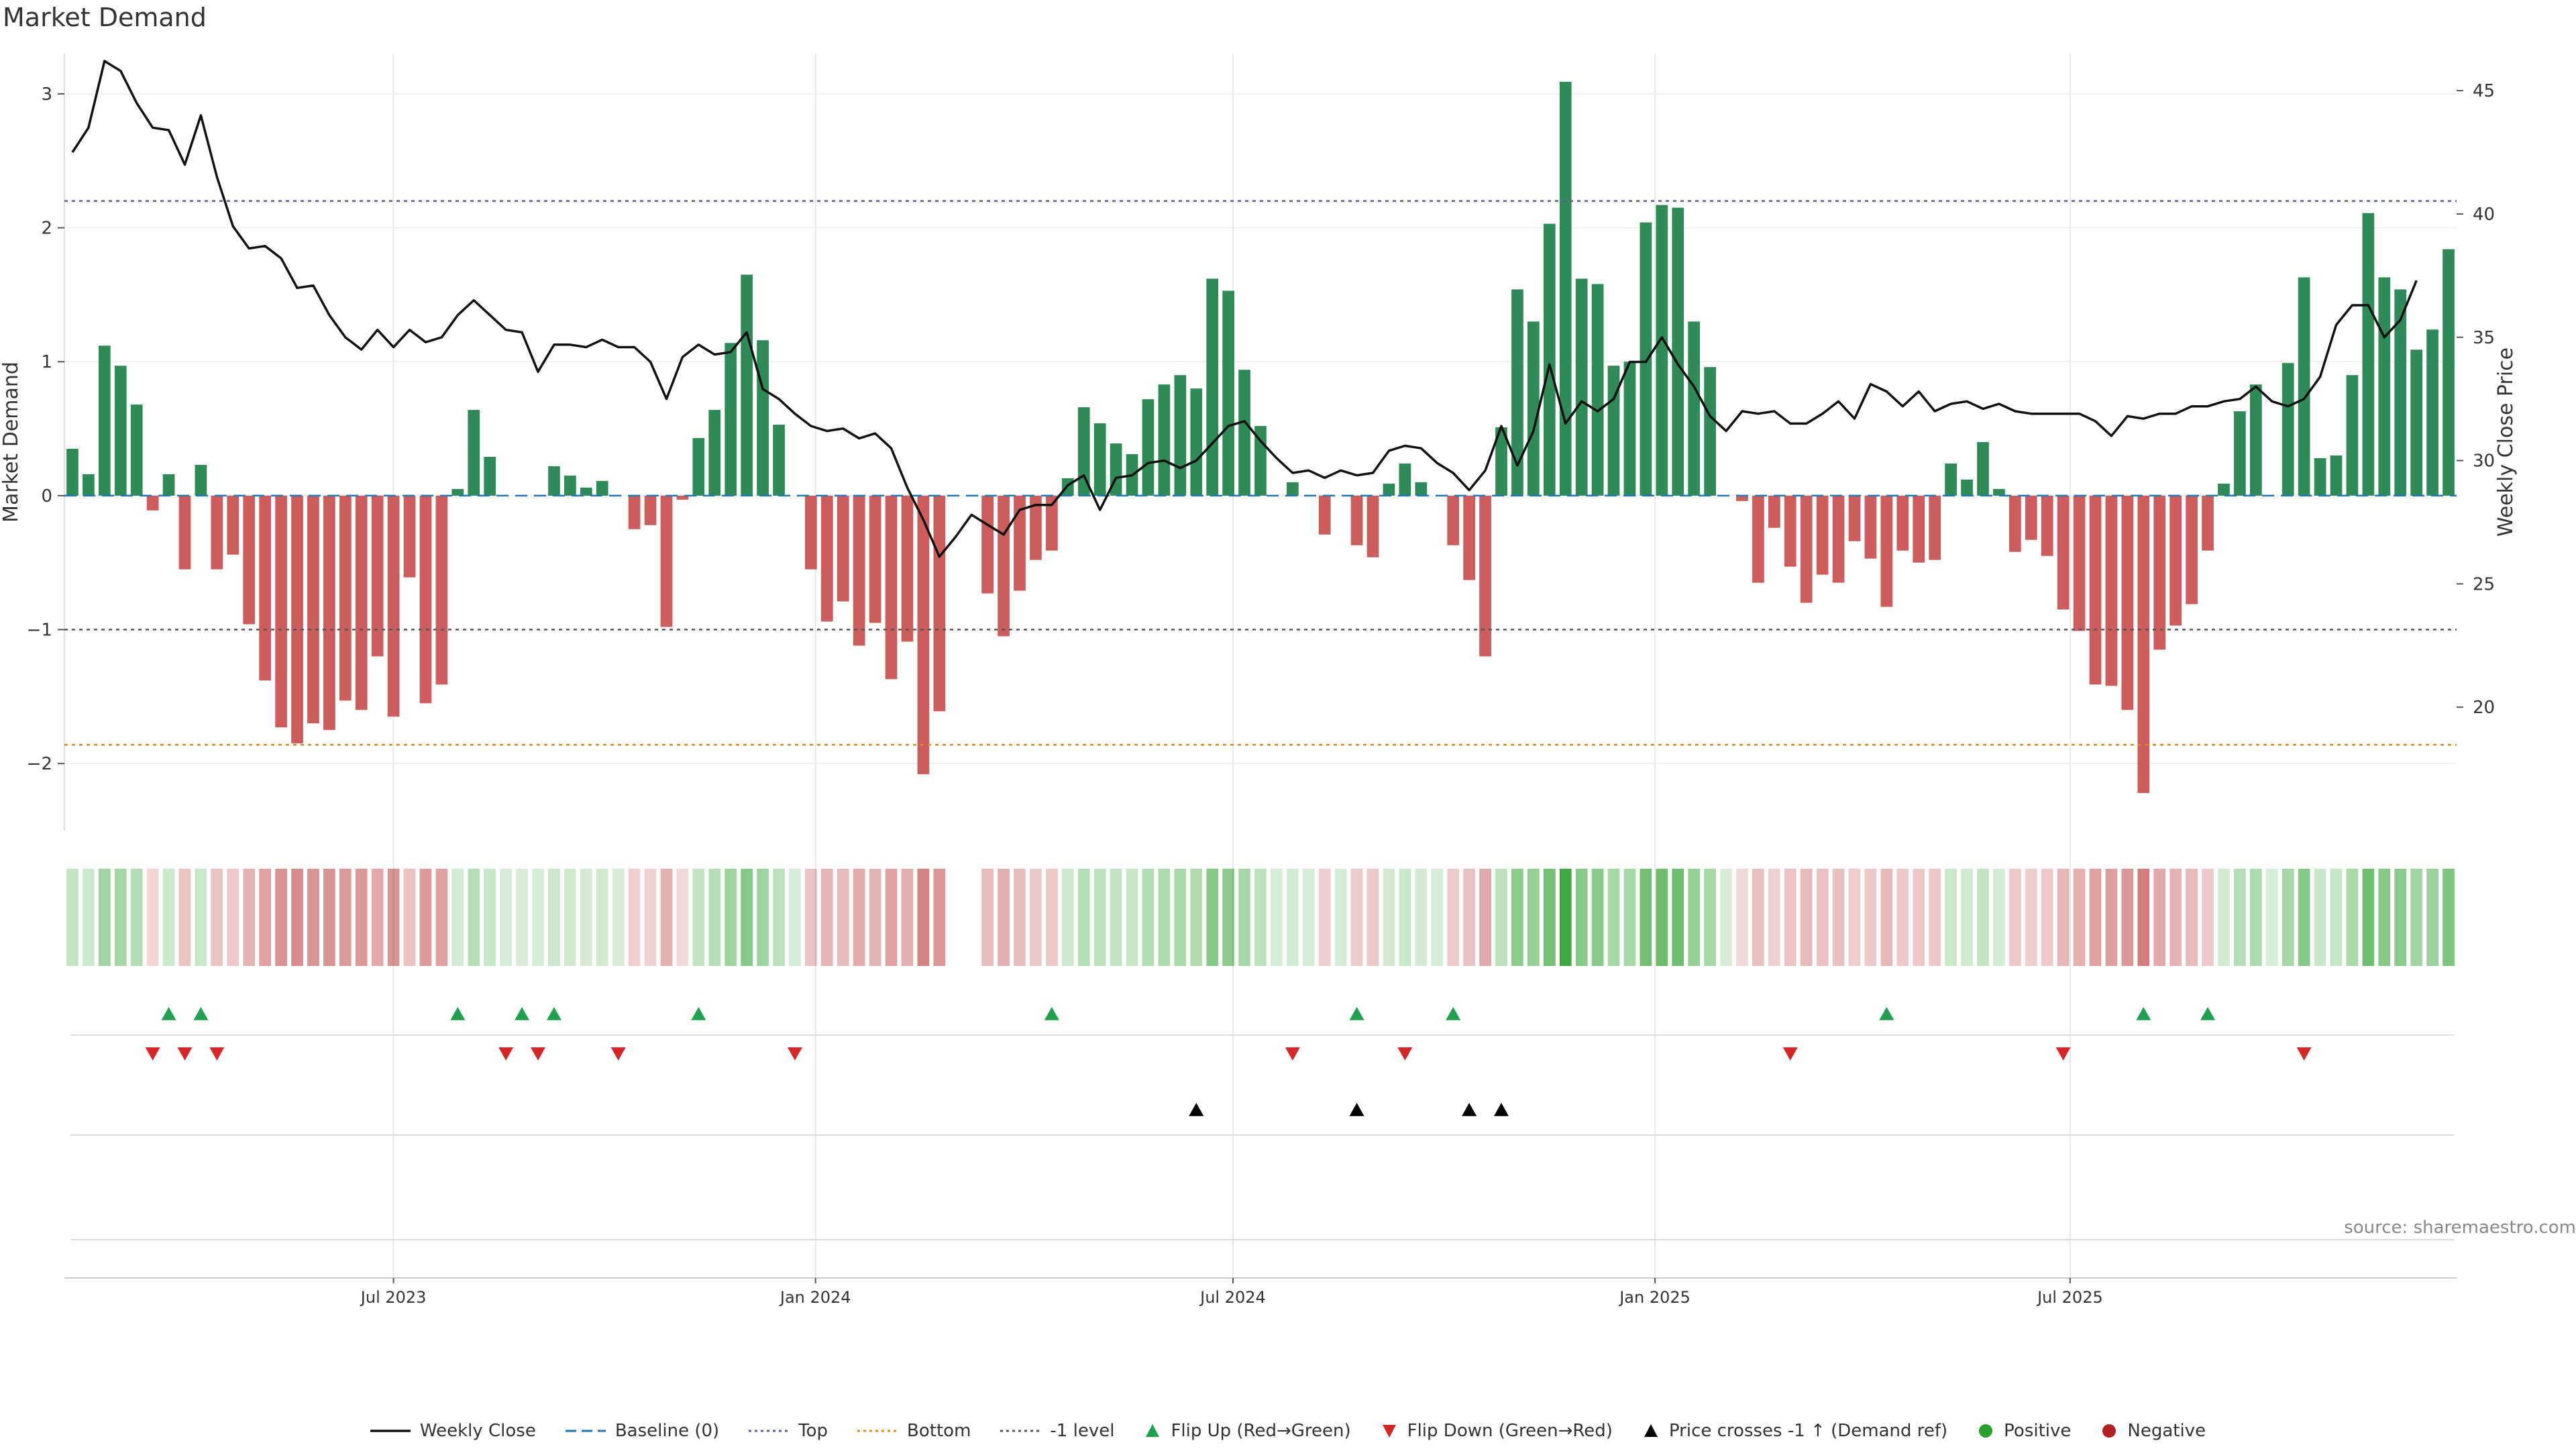 The image size is (2576, 1449). I want to click on legend-label: Weekly Close, so click(477, 1431).